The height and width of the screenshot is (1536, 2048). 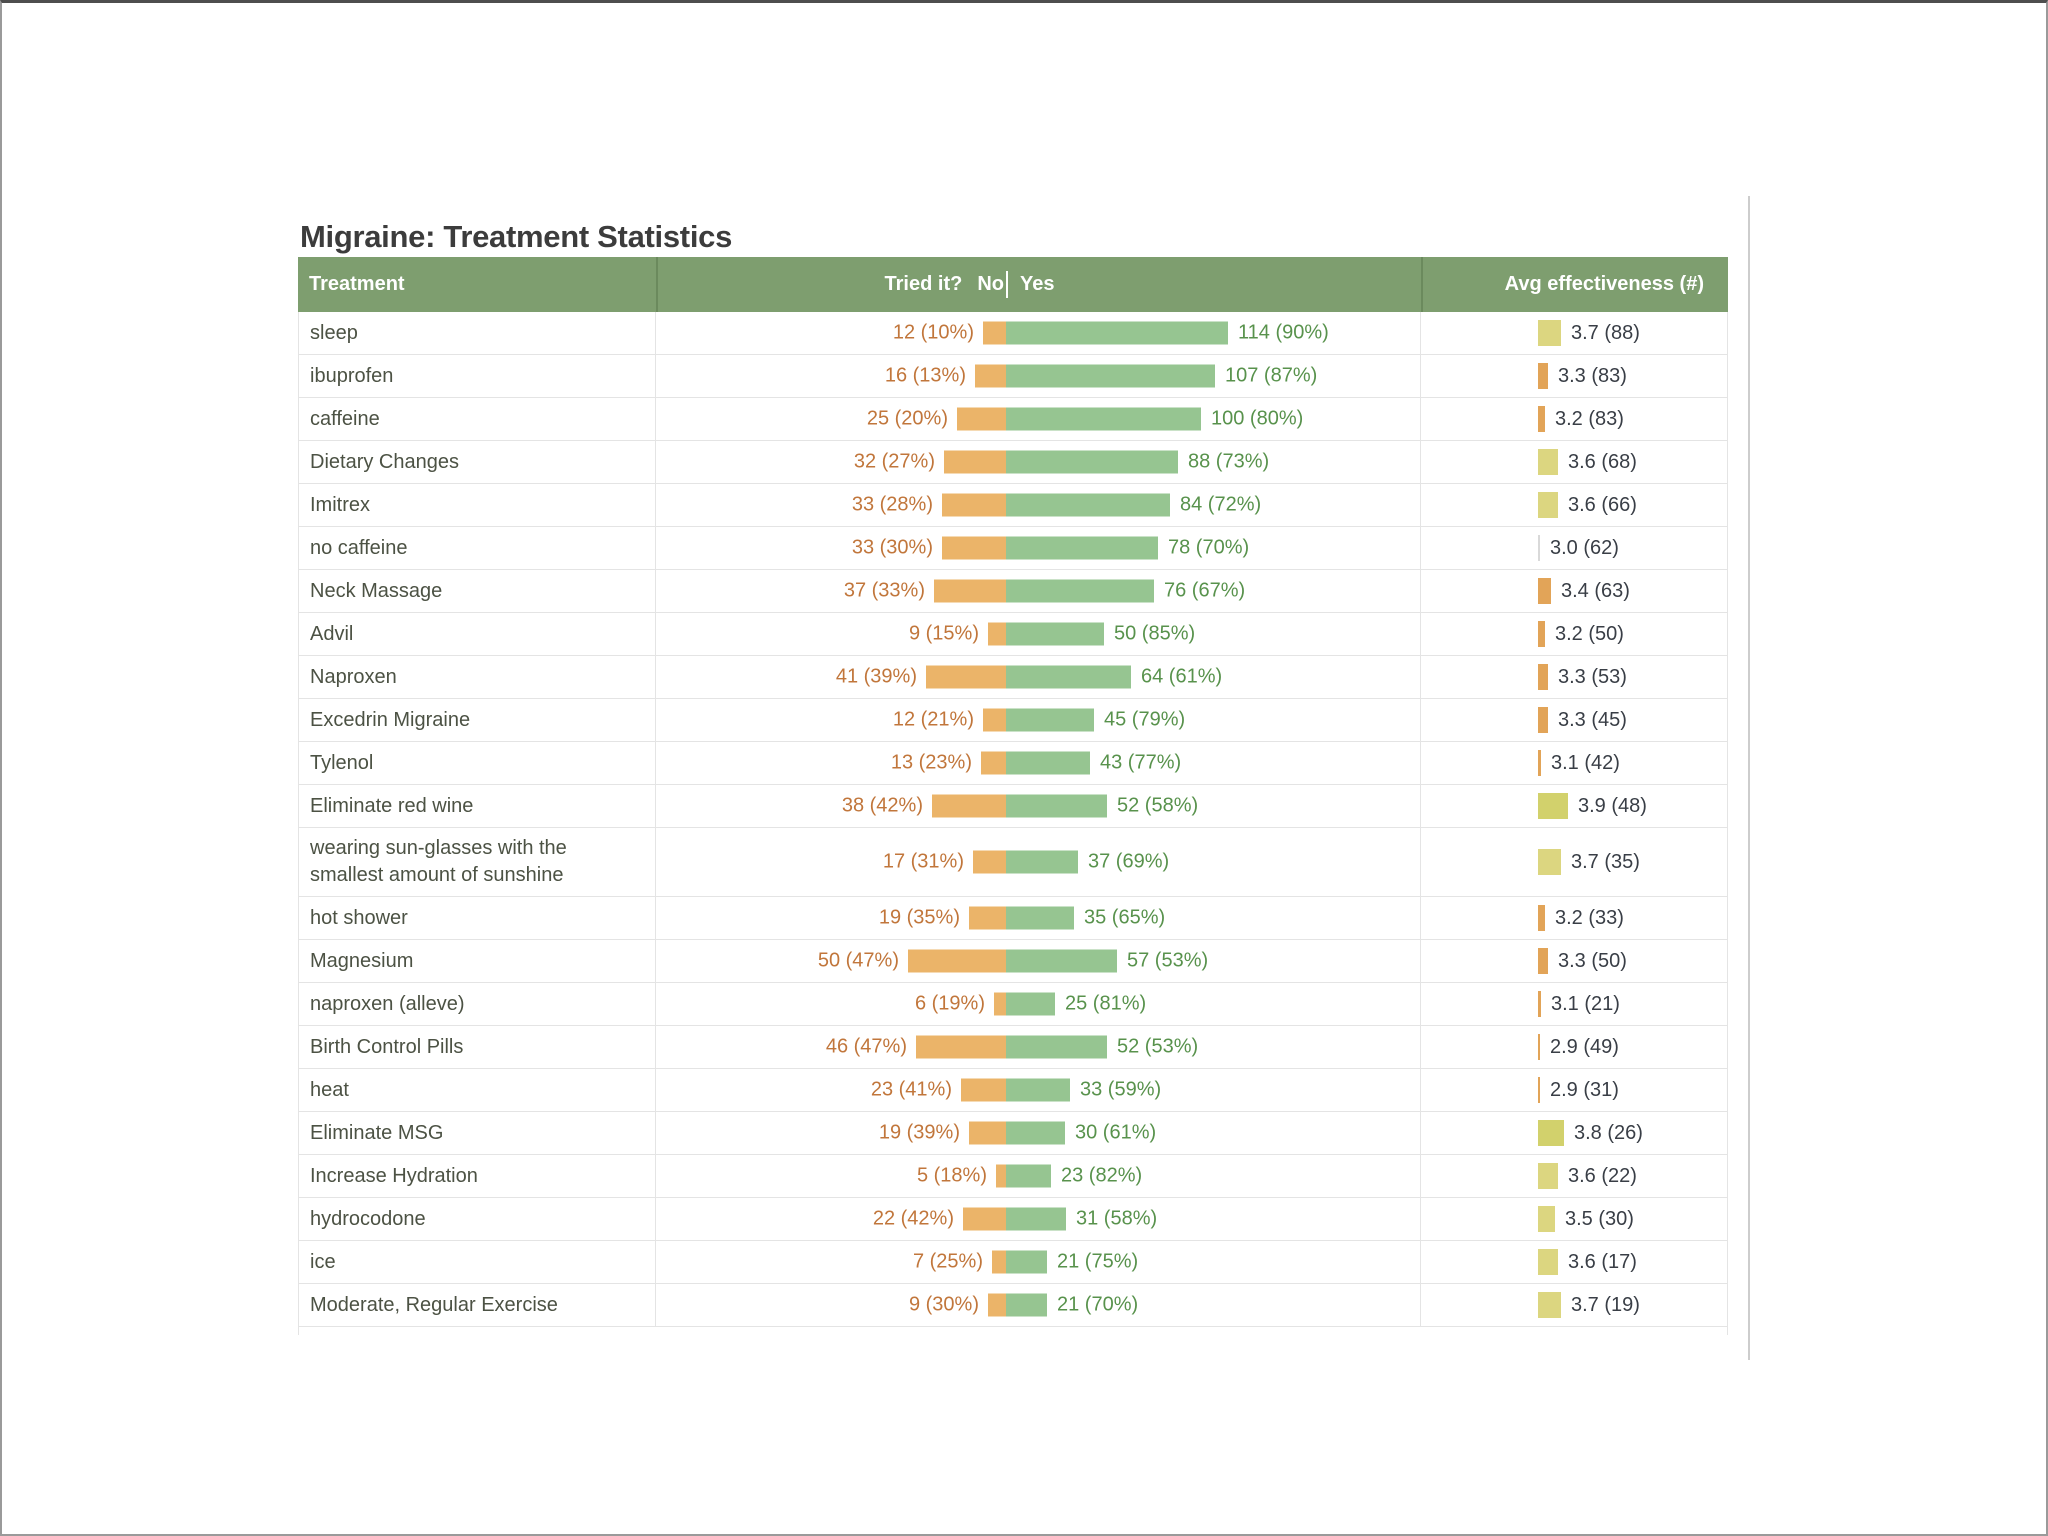 I want to click on treatment-label: ice, so click(x=477, y=1262).